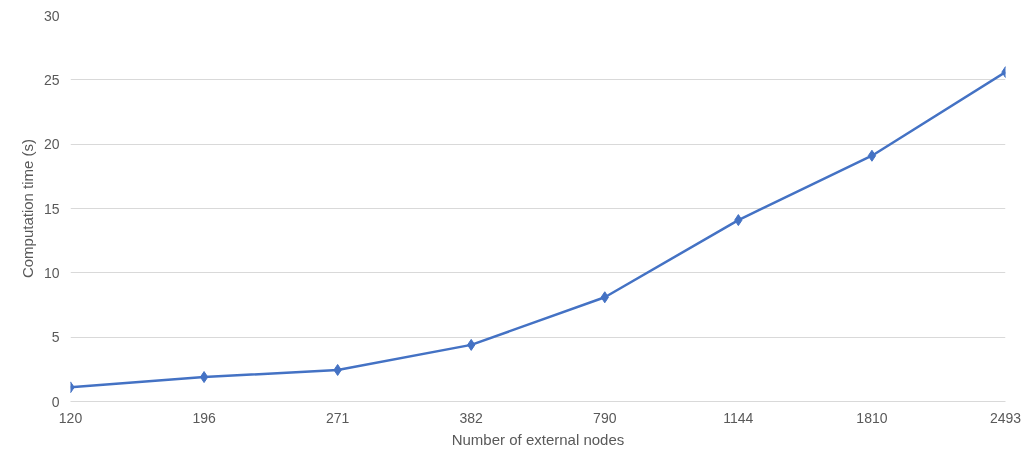 This screenshot has width=1031, height=454. I want to click on y-tick-label: 5, so click(55, 337).